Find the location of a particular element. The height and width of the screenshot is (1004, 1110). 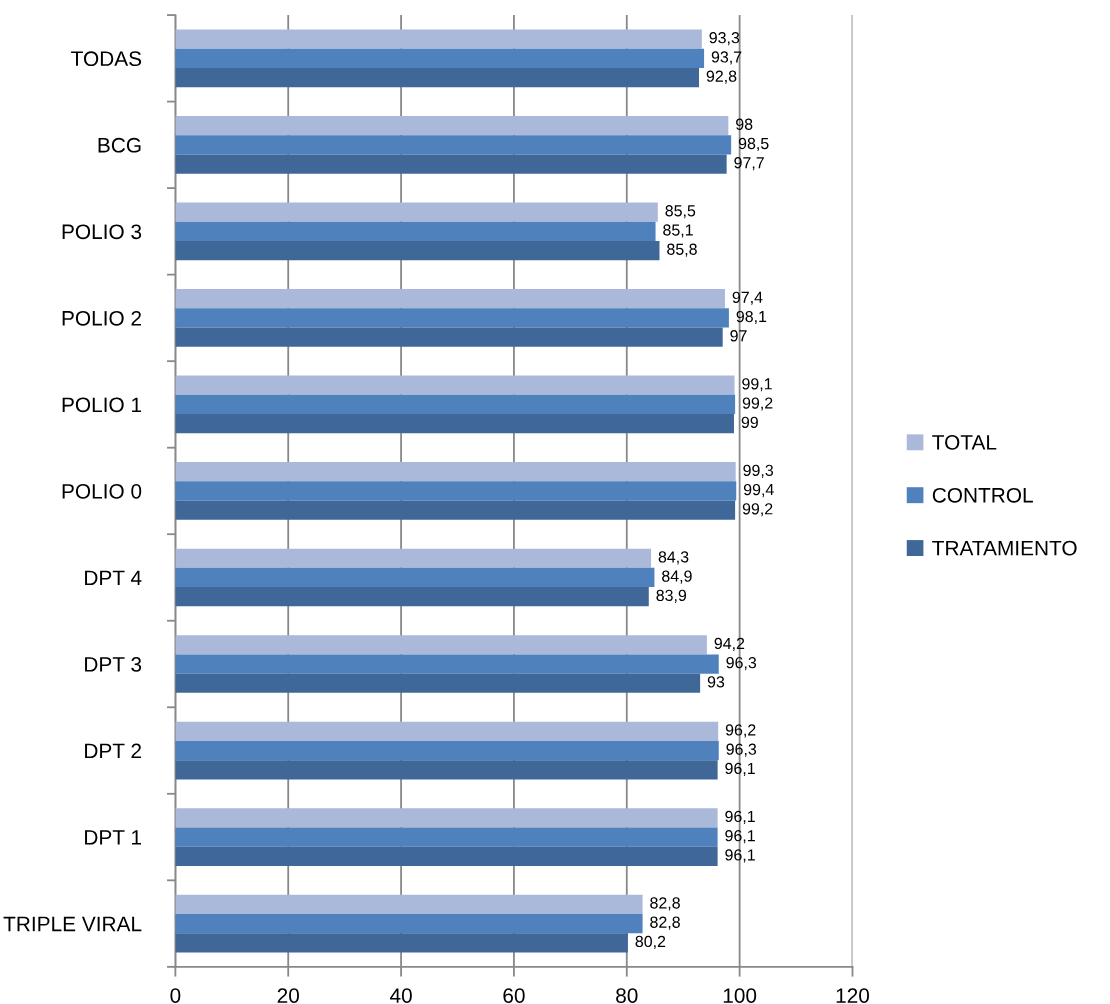

legend-label: TRATAMIENTO is located at coordinates (1004, 548).